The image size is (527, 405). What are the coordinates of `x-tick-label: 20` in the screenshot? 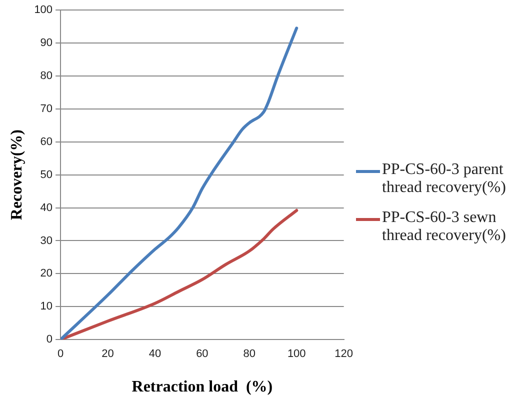 It's located at (108, 354).